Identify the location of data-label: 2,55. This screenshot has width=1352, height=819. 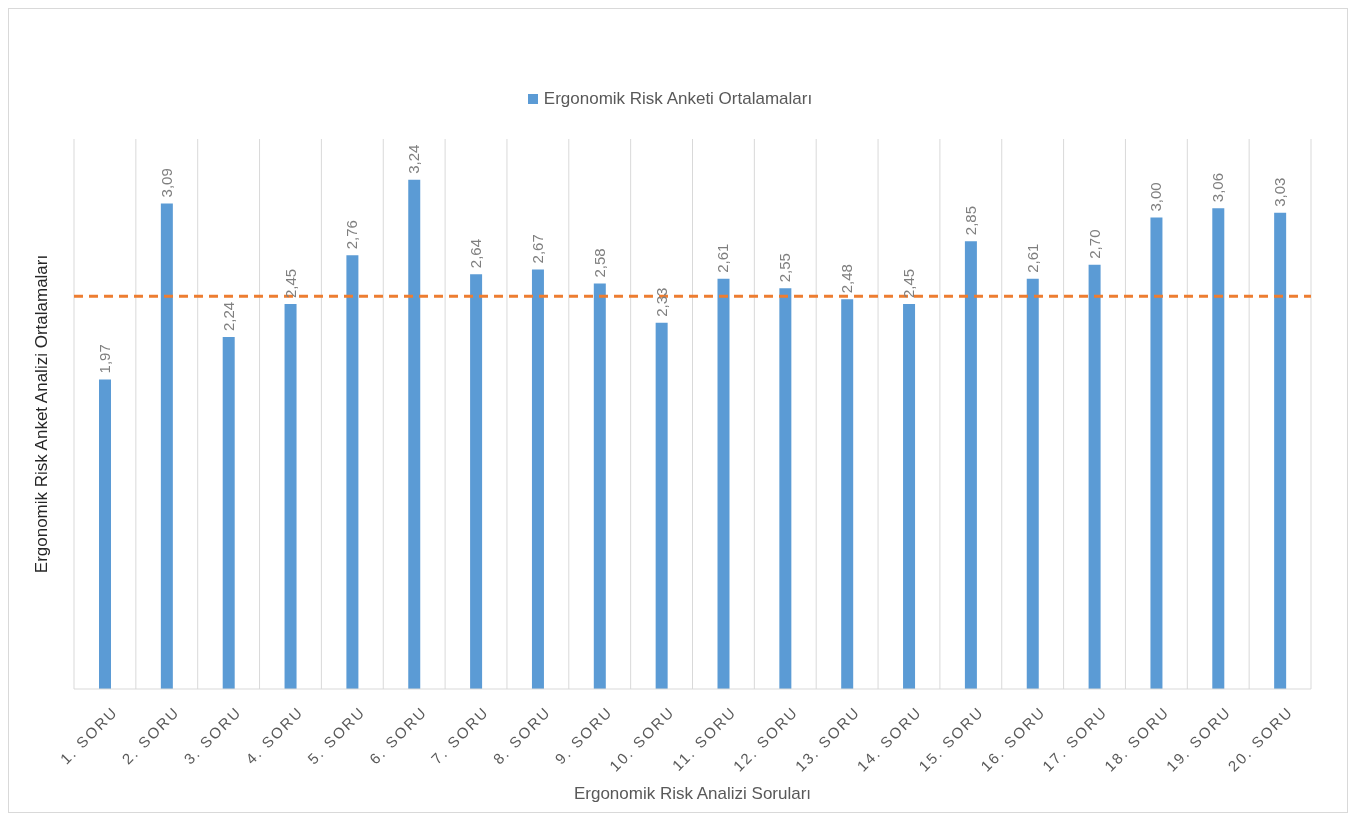
(785, 268).